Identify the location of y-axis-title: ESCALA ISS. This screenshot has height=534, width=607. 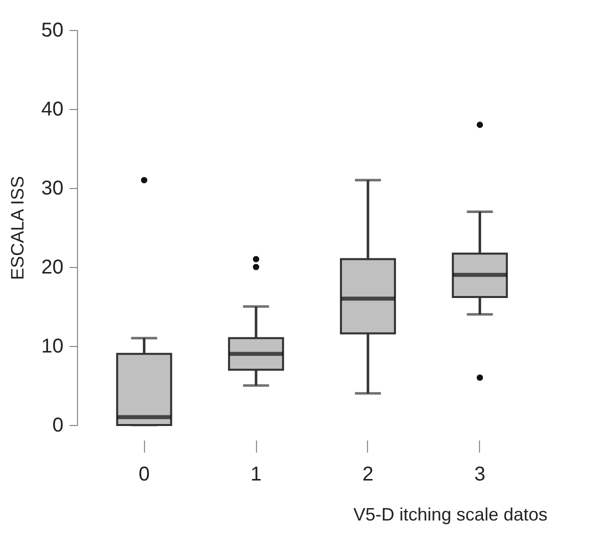
(17, 228).